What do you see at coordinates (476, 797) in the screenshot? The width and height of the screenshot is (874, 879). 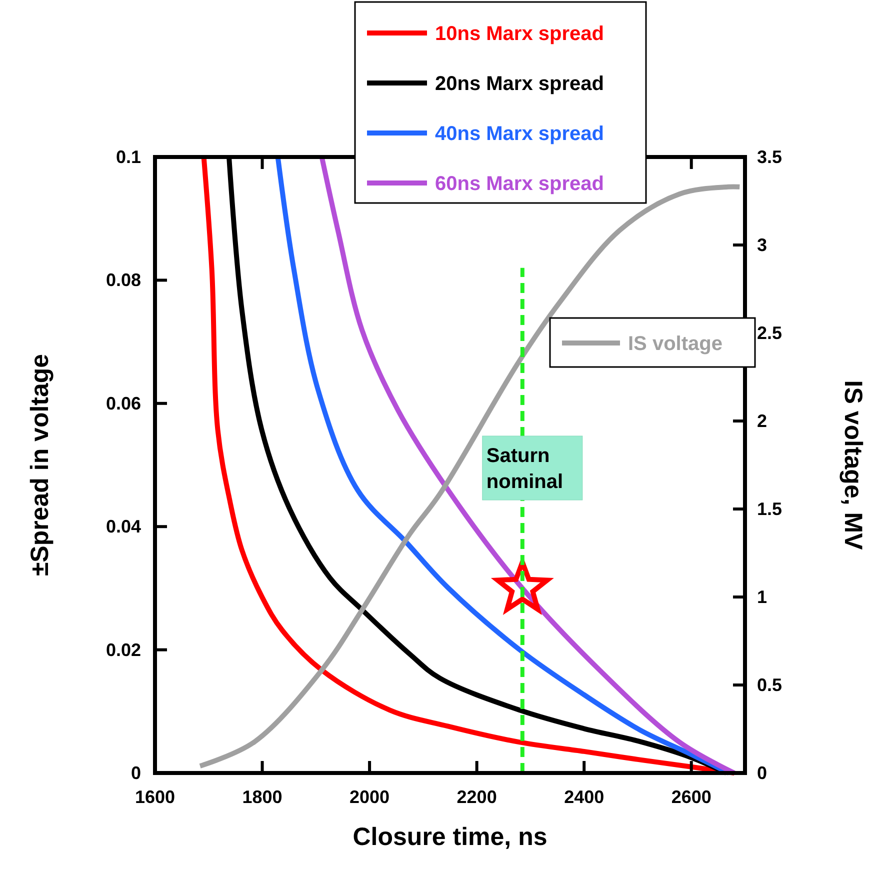 I see `x-tick-label: 2200` at bounding box center [476, 797].